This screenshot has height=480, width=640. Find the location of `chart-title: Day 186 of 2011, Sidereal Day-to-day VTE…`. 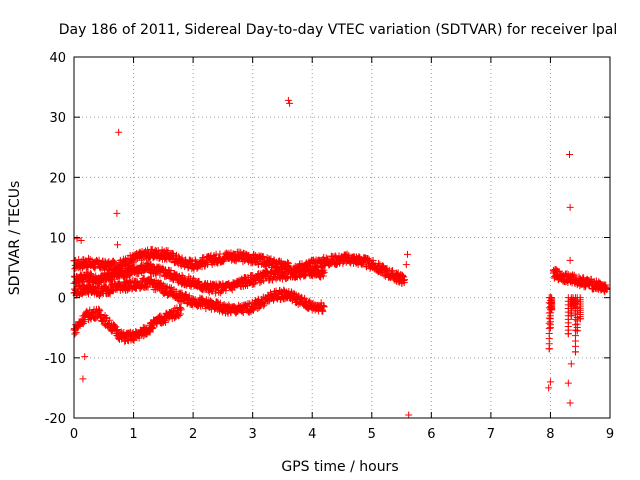

chart-title: Day 186 of 2011, Sidereal Day-to-day VTE… is located at coordinates (338, 30).